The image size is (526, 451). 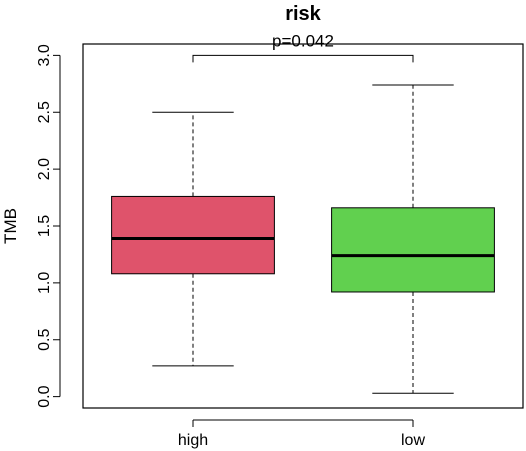 What do you see at coordinates (413, 440) in the screenshot?
I see `x-tick-label: low` at bounding box center [413, 440].